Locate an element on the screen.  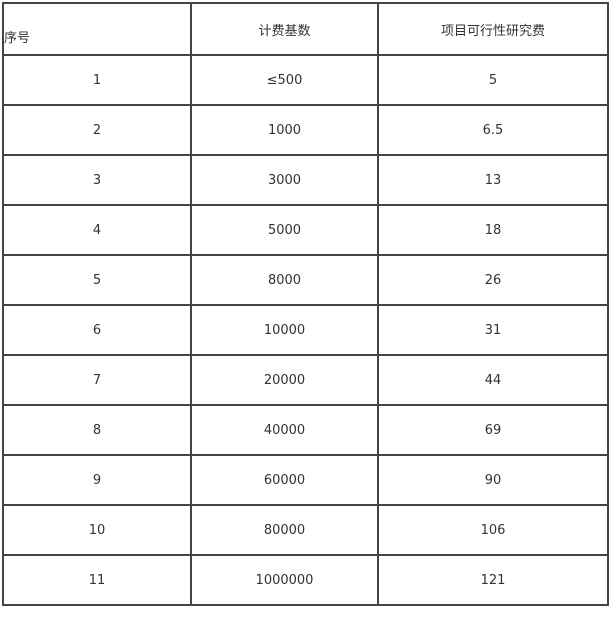
cell-feasibility-fee: 26 is located at coordinates (493, 280).